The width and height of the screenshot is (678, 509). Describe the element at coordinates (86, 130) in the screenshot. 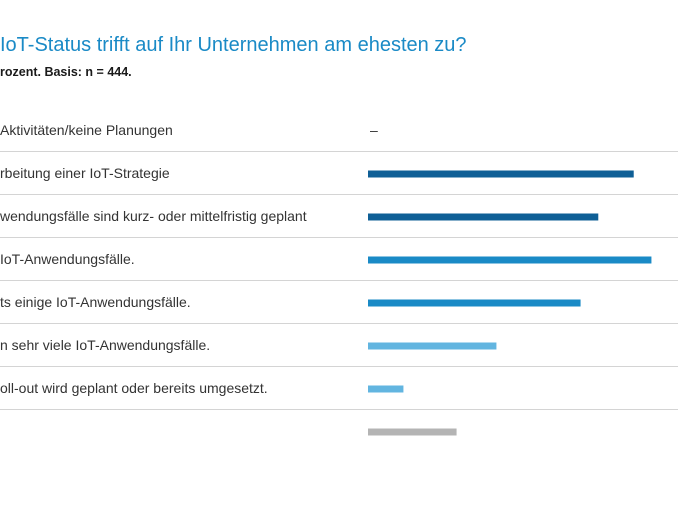

I see `category-label: Aktivitäten/keine Planungen` at that location.